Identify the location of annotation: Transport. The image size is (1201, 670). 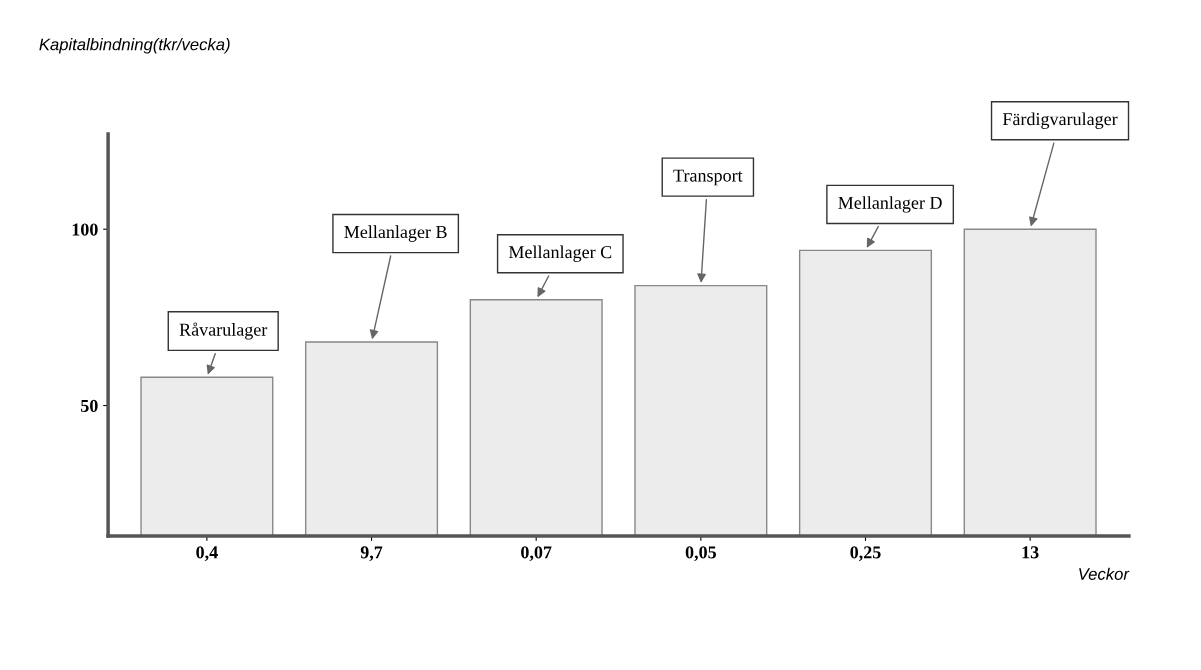
(708, 177).